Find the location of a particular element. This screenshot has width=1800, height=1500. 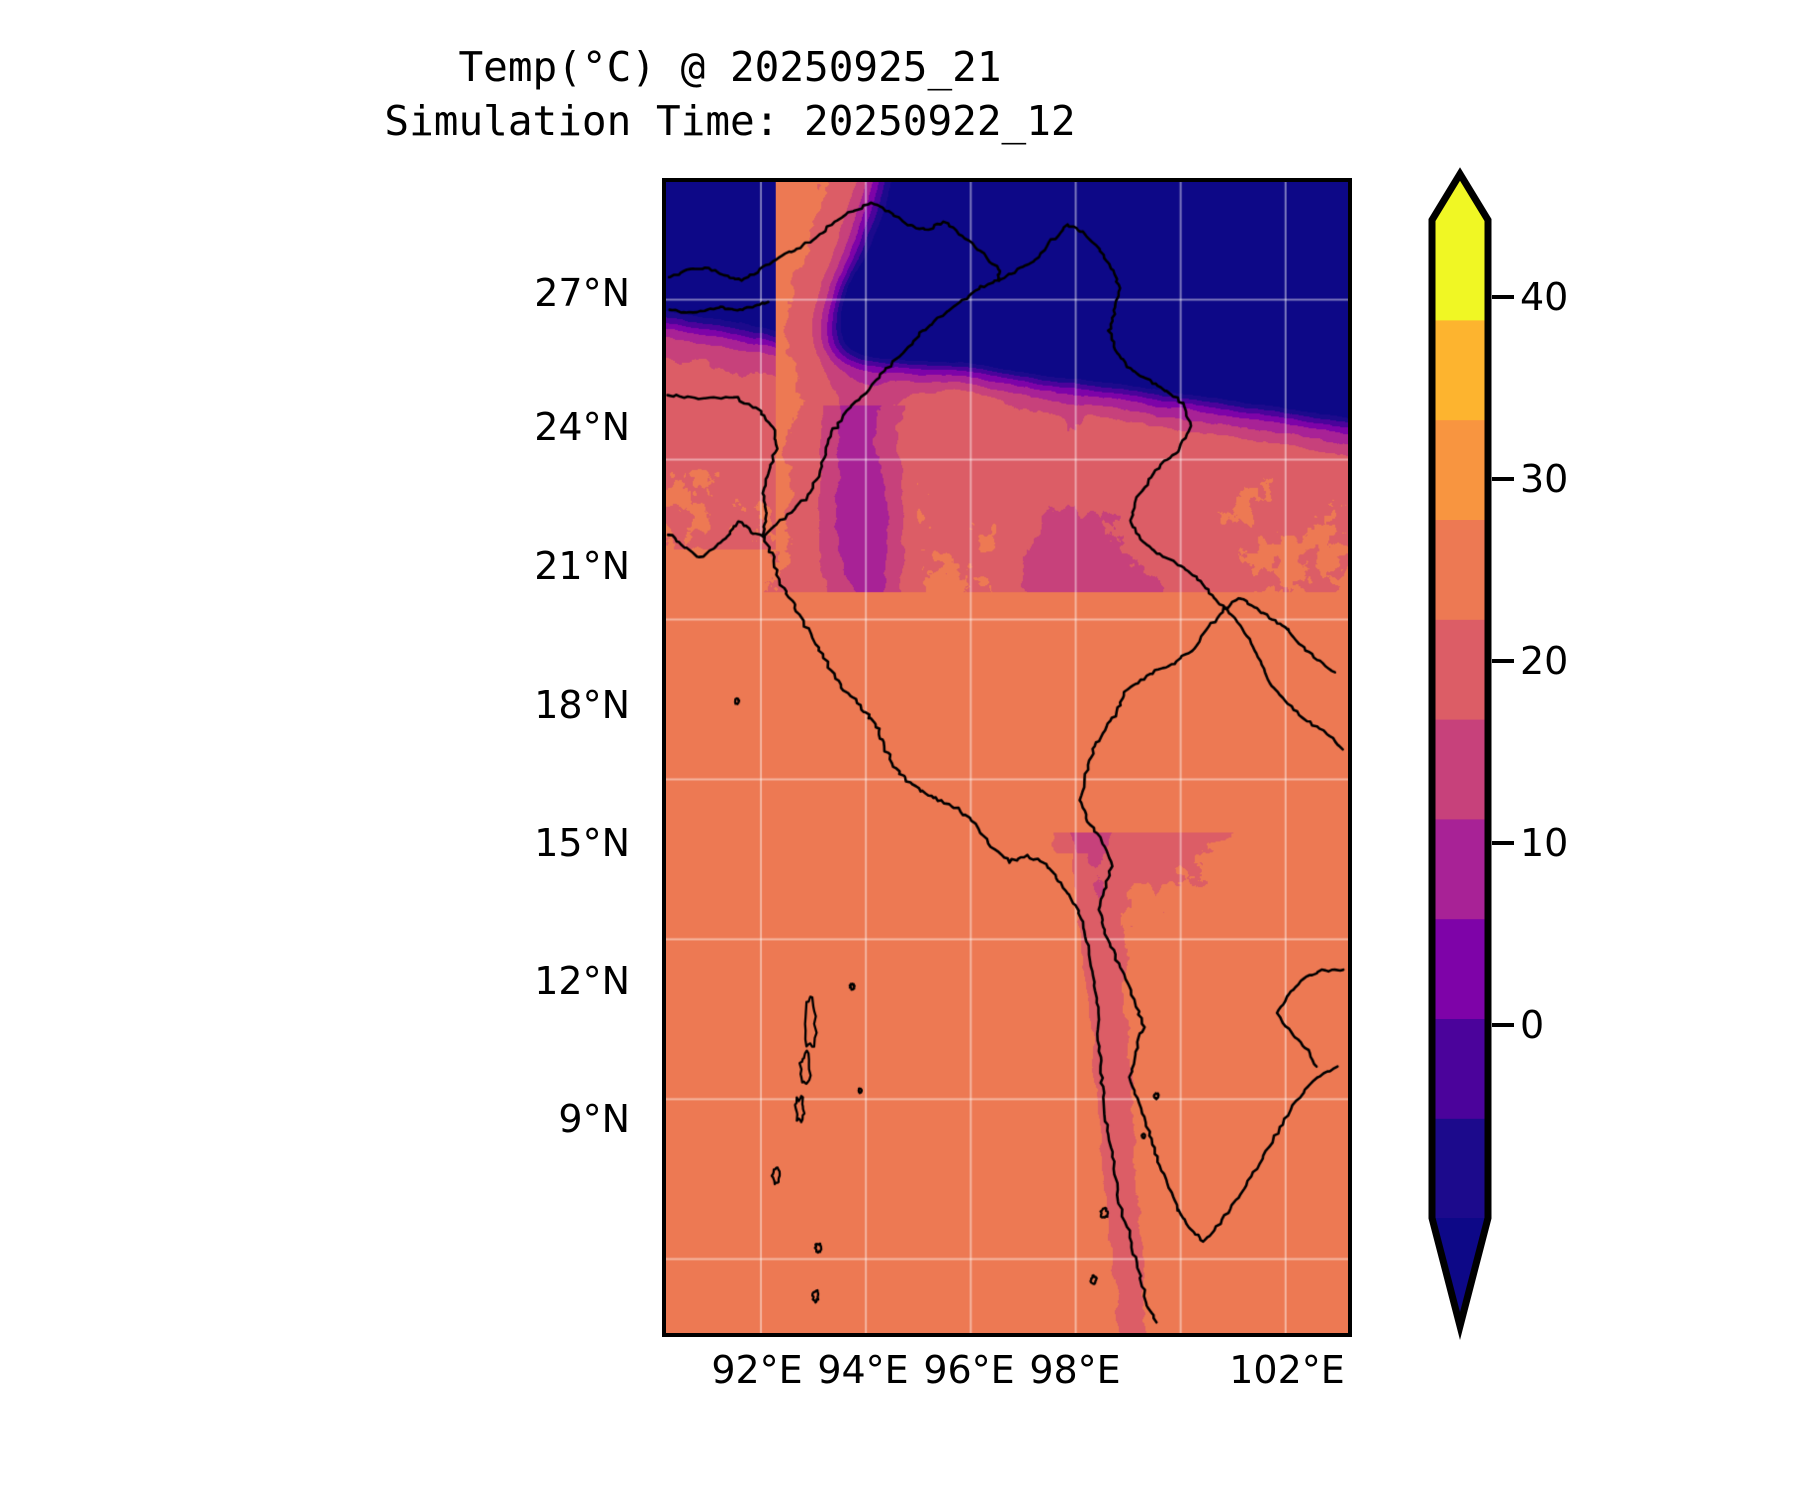

xtick-label-98e: 98°E is located at coordinates (1075, 1370).